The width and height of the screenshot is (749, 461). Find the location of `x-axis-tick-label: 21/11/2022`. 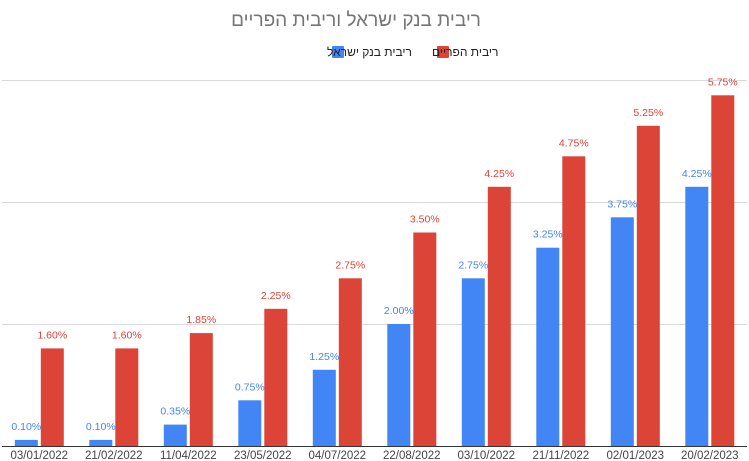

x-axis-tick-label: 21/11/2022 is located at coordinates (560, 455).